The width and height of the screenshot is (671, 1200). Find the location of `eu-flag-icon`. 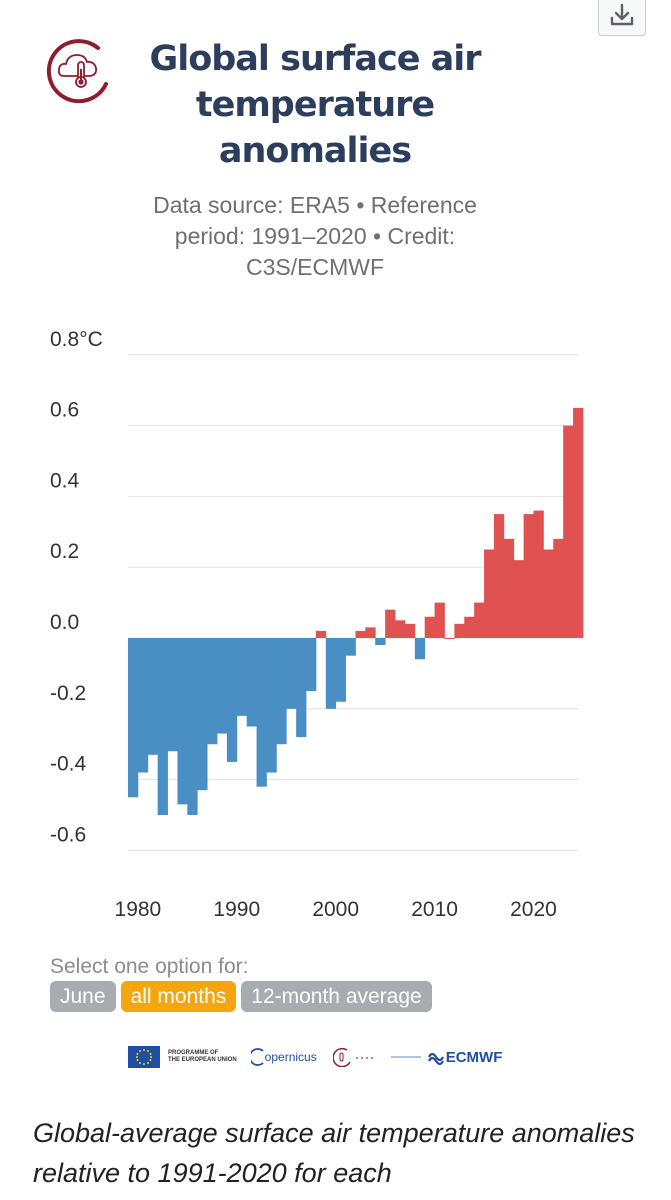

eu-flag-icon is located at coordinates (144, 1057).